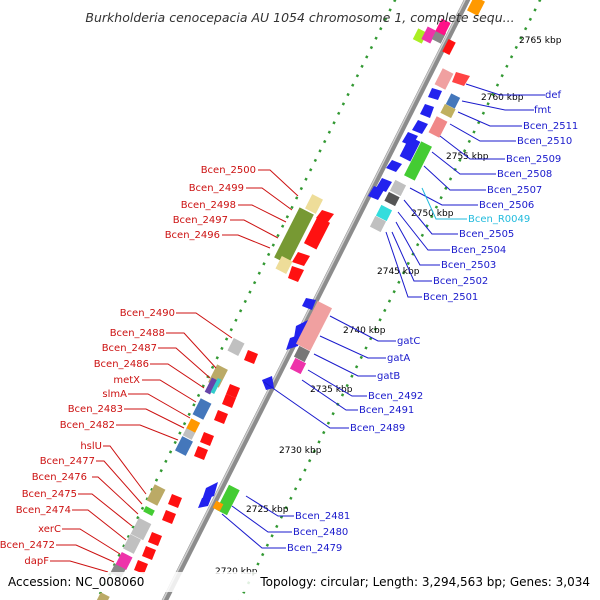 This screenshot has height=600, width=600. Describe the element at coordinates (49, 494) in the screenshot. I see `gene-label-bcen-2475: Bcen_2475` at that location.